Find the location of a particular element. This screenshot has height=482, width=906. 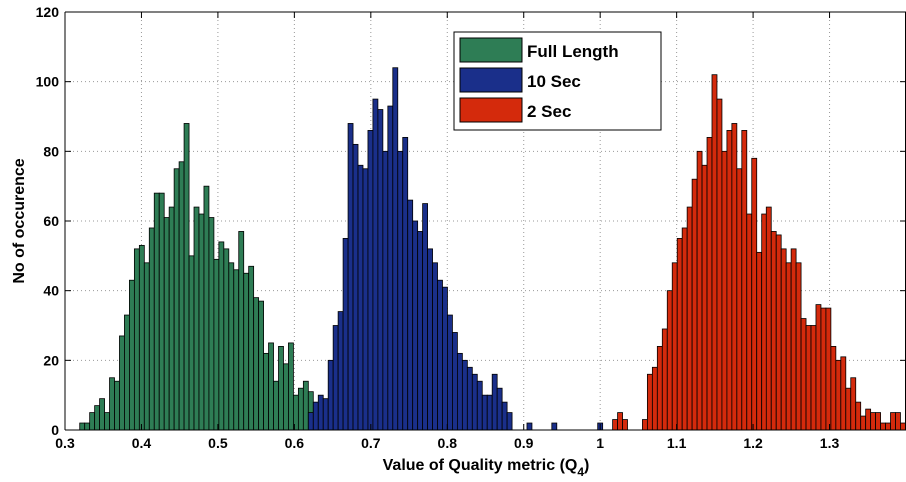

x-axis-label: Value of Quality metric (Q4) is located at coordinates (486, 468).